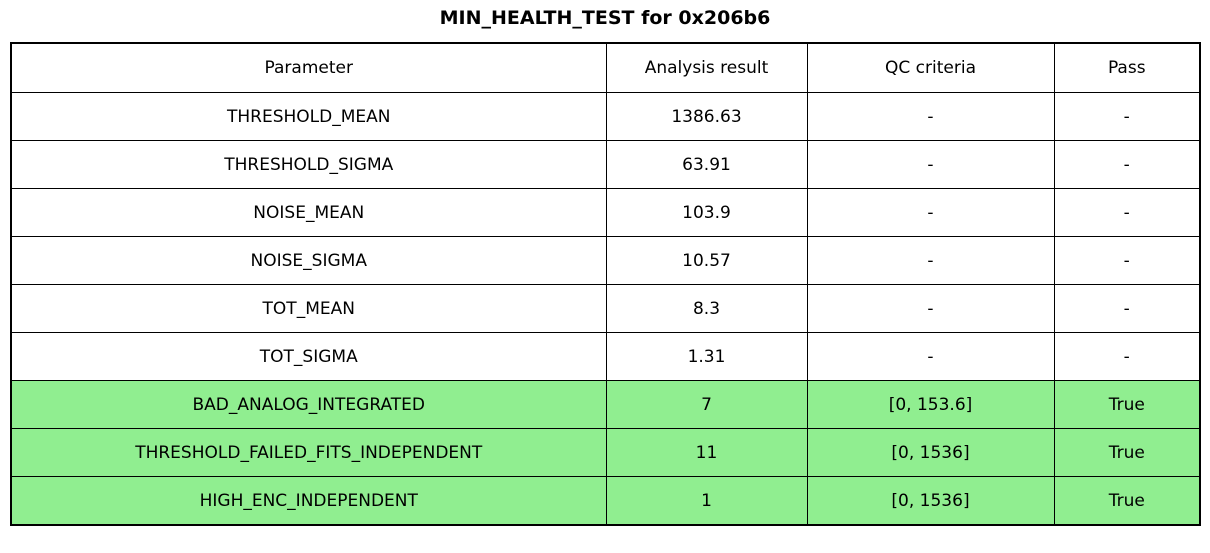  I want to click on table-row: NOISE_MEAN 103.9- -, so click(605, 212).